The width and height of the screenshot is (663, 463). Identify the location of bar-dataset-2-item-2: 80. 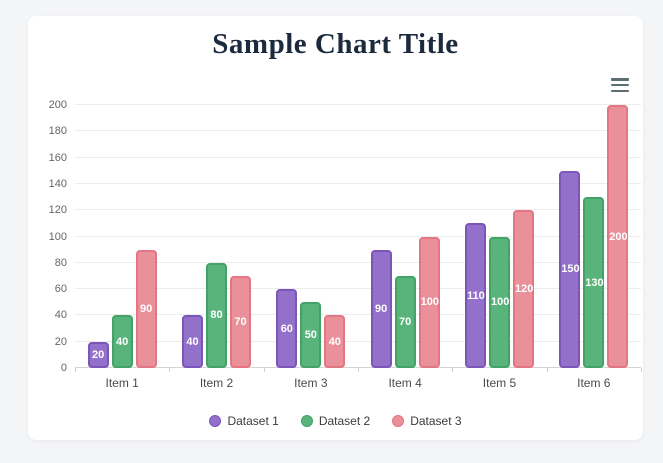
(216, 315).